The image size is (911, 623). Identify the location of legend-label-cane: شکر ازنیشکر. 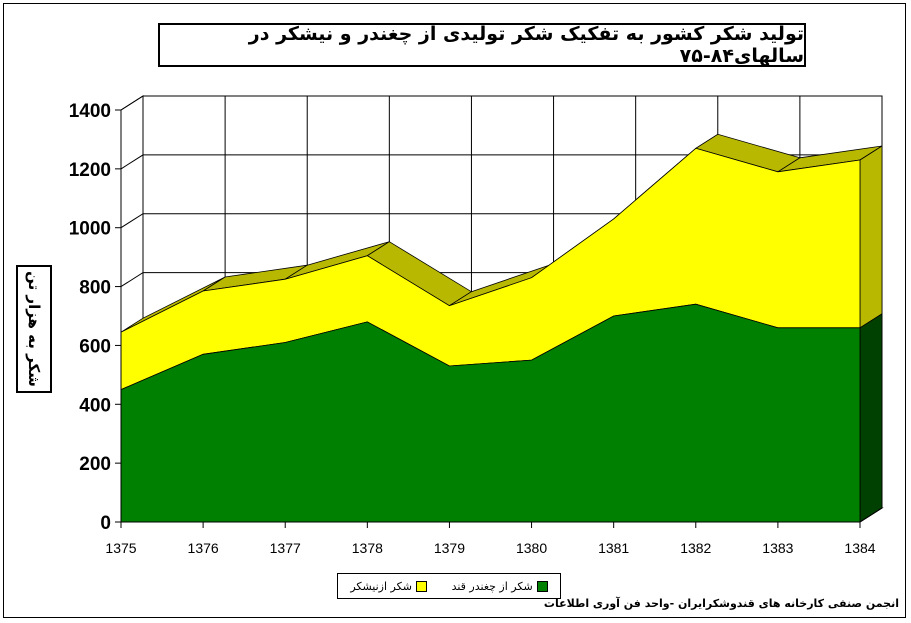
(381, 586).